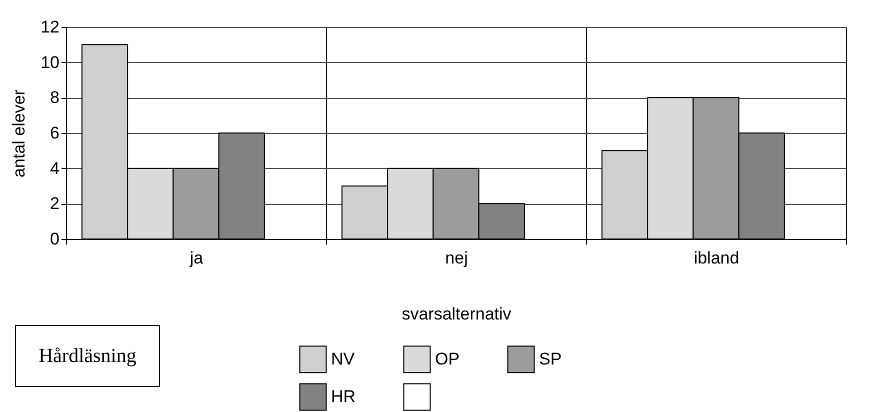 The width and height of the screenshot is (893, 412). I want to click on y-tick-label: 12, so click(50, 27).